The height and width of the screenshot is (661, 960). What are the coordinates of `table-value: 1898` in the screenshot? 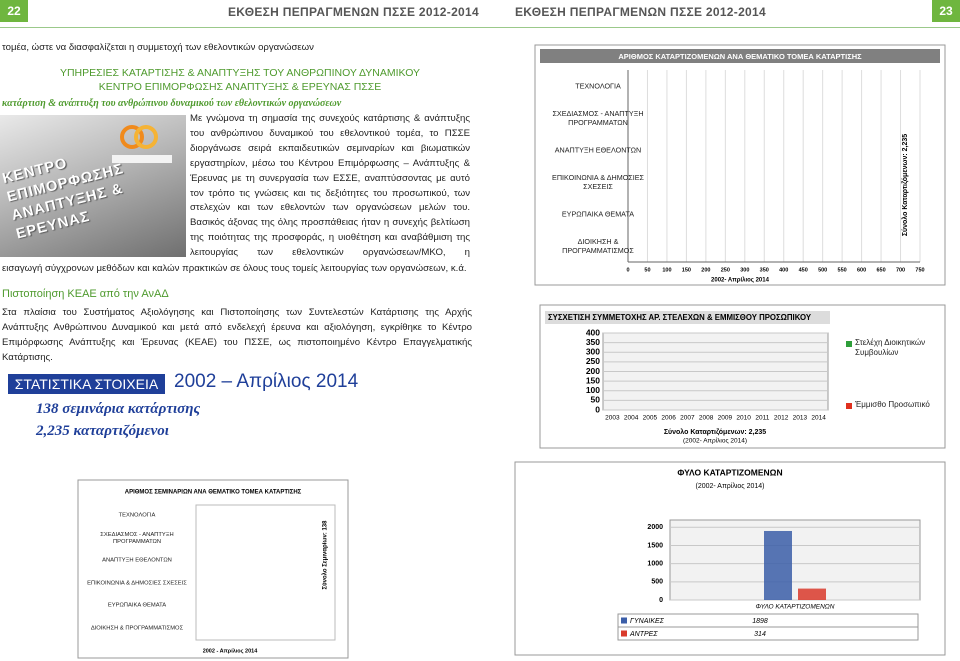 It's located at (760, 621).